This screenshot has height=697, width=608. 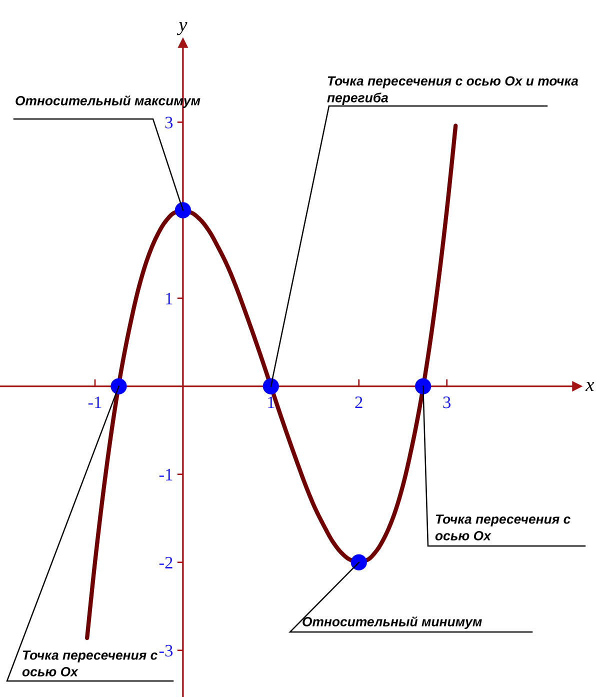 What do you see at coordinates (358, 402) in the screenshot?
I see `x-tick-label: 2` at bounding box center [358, 402].